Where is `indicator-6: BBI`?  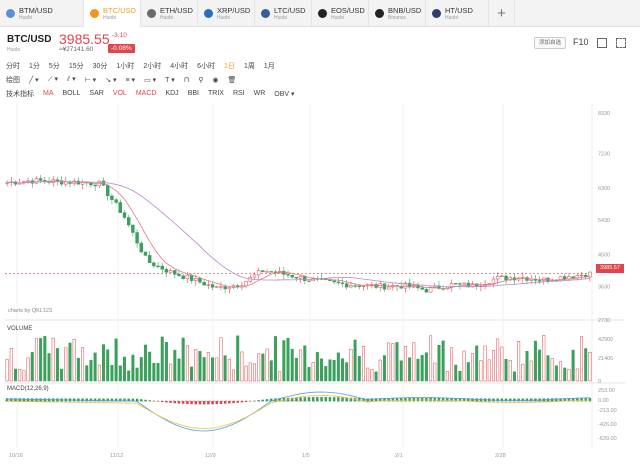 indicator-6: BBI is located at coordinates (193, 93).